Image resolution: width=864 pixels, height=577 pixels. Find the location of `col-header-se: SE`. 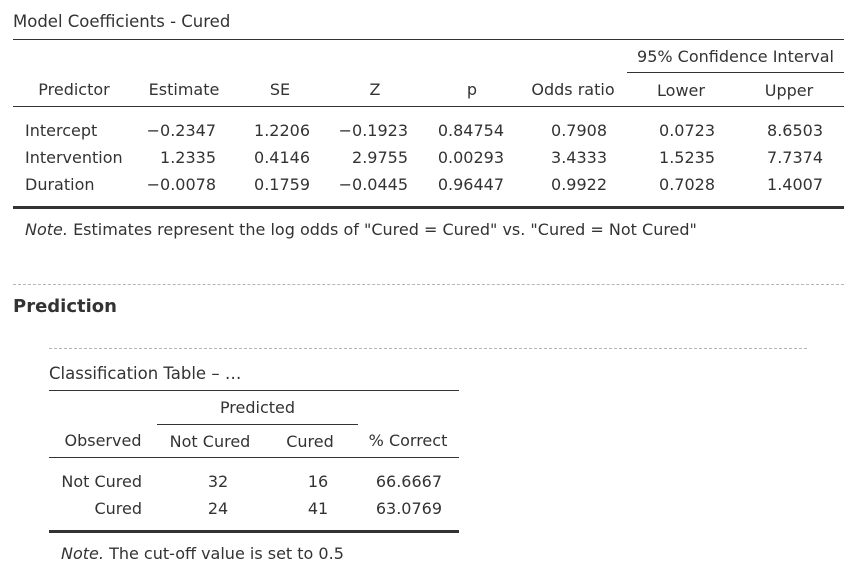

col-header-se: SE is located at coordinates (280, 89).